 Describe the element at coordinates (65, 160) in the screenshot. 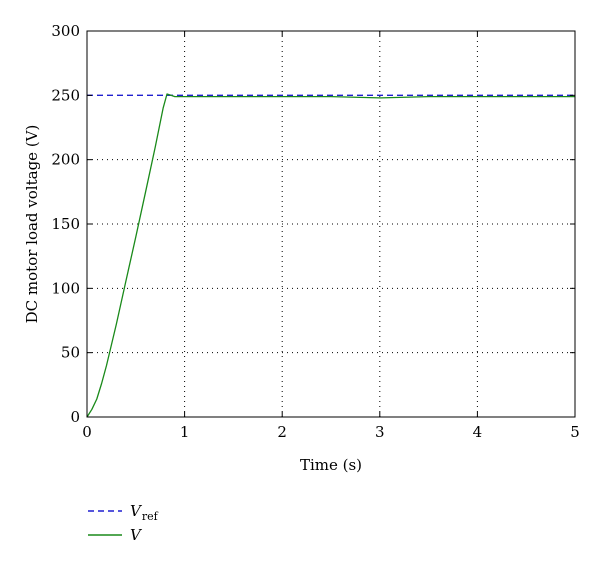

I see `y-tick-label: 200` at that location.